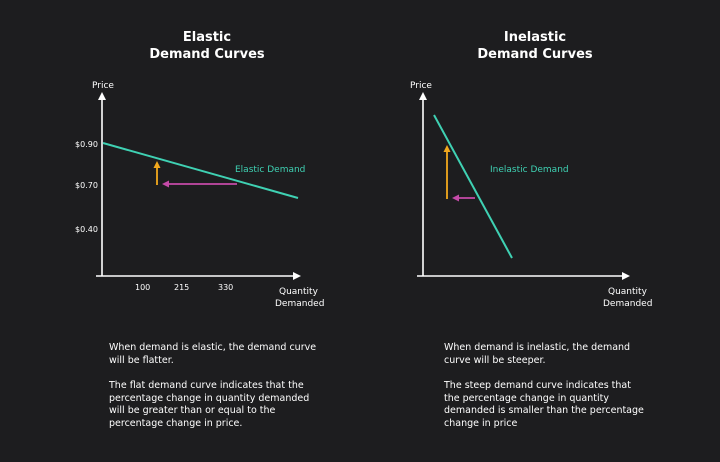  What do you see at coordinates (529, 170) in the screenshot?
I see `inelastic-demand-label: Inelastic Demand` at bounding box center [529, 170].